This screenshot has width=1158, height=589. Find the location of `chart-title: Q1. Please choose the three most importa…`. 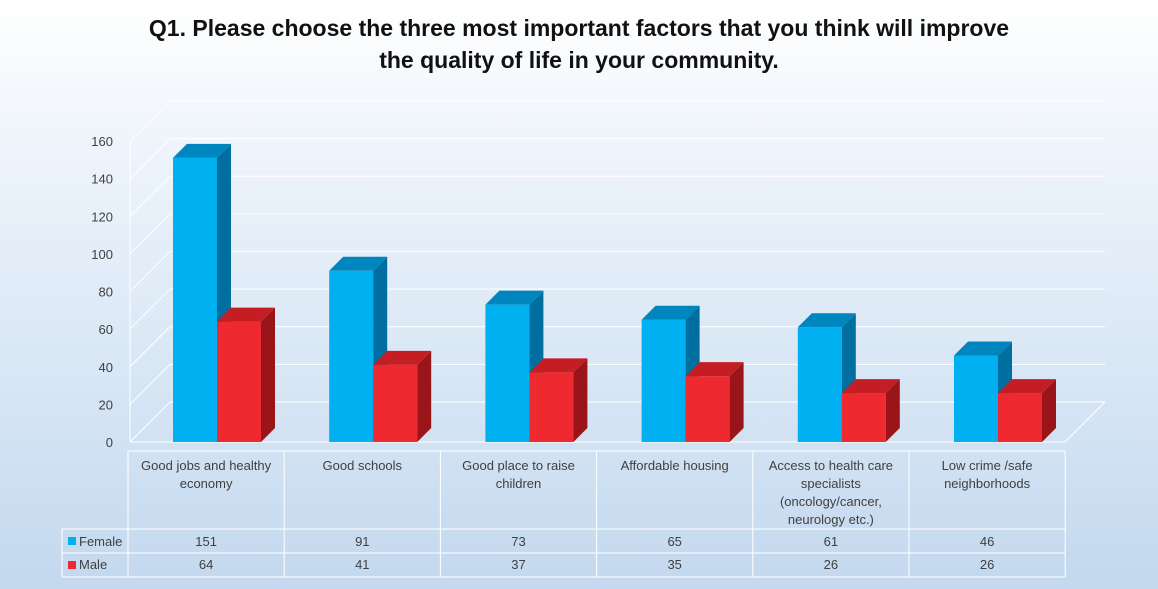

chart-title: Q1. Please choose the three most importa… is located at coordinates (579, 44).